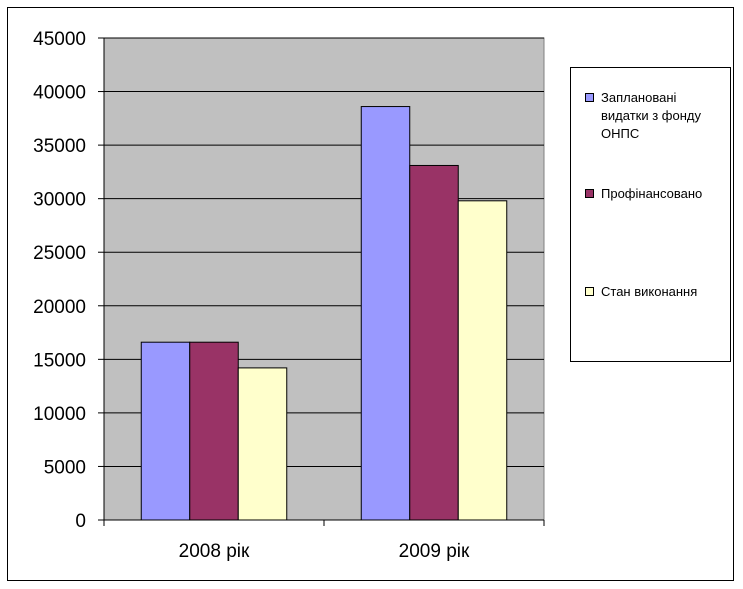 This screenshot has height=589, width=743. What do you see at coordinates (59, 39) in the screenshot?
I see `y-tick-label: 45000` at bounding box center [59, 39].